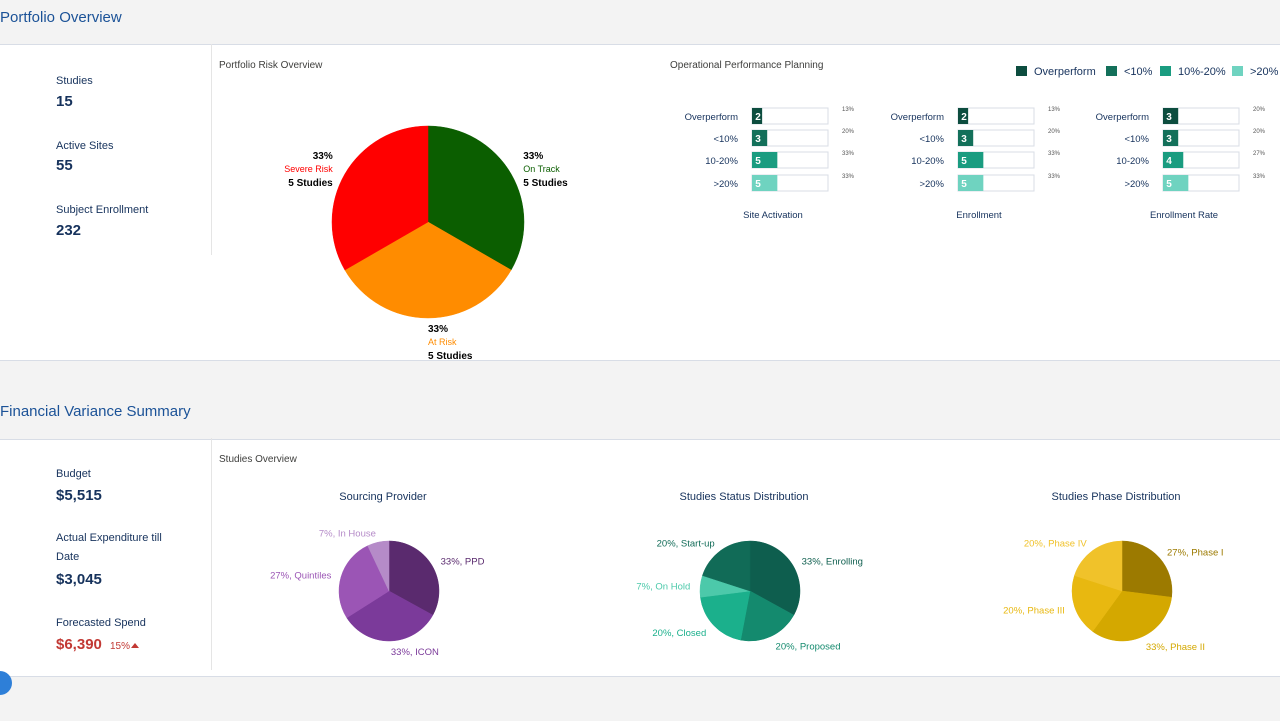 Image resolution: width=1280 pixels, height=721 pixels. Describe the element at coordinates (120, 646) in the screenshot. I see `change-value: 15%` at that location.